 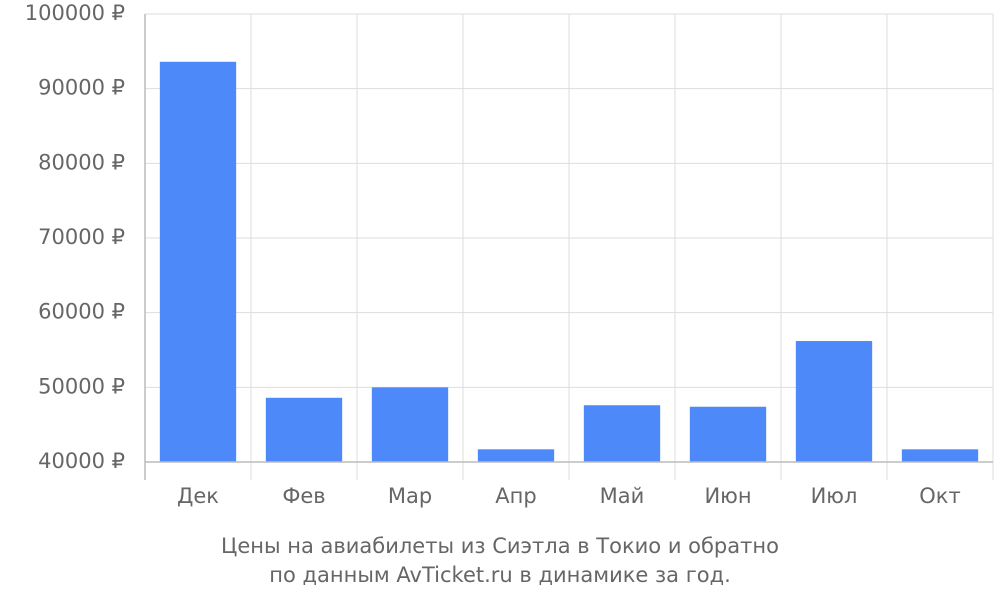 What do you see at coordinates (81, 88) in the screenshot?
I see `y-tick-label: 90000 ₽` at bounding box center [81, 88].